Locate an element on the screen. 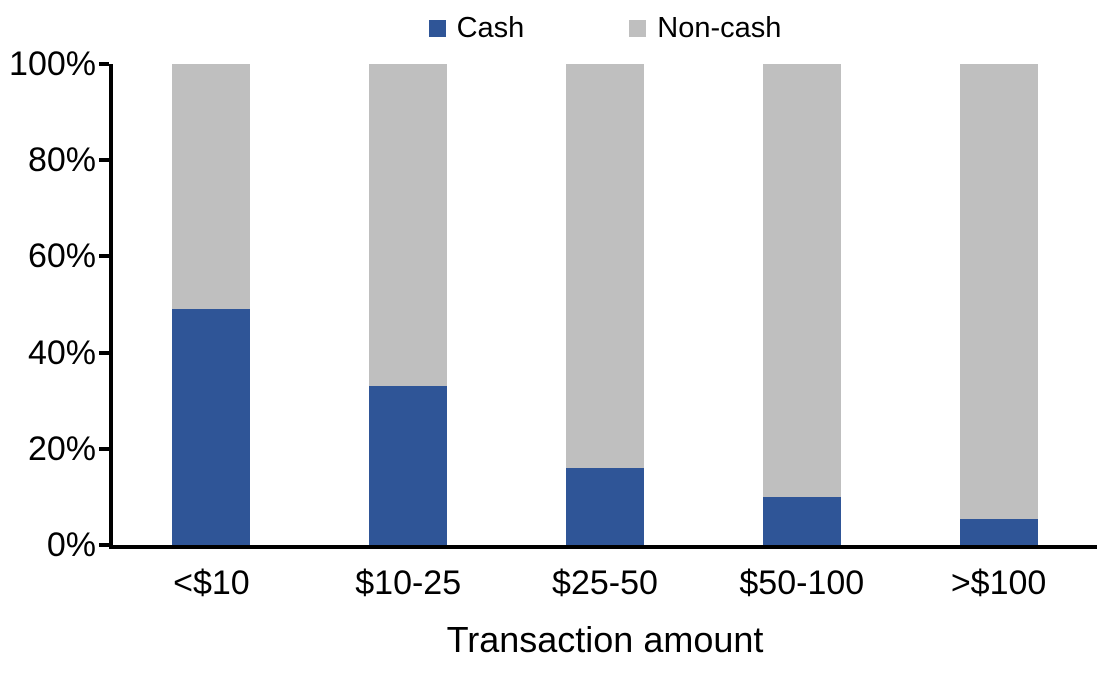 This screenshot has height=673, width=1102. legend-item-non-cash: Non-cash is located at coordinates (705, 27).